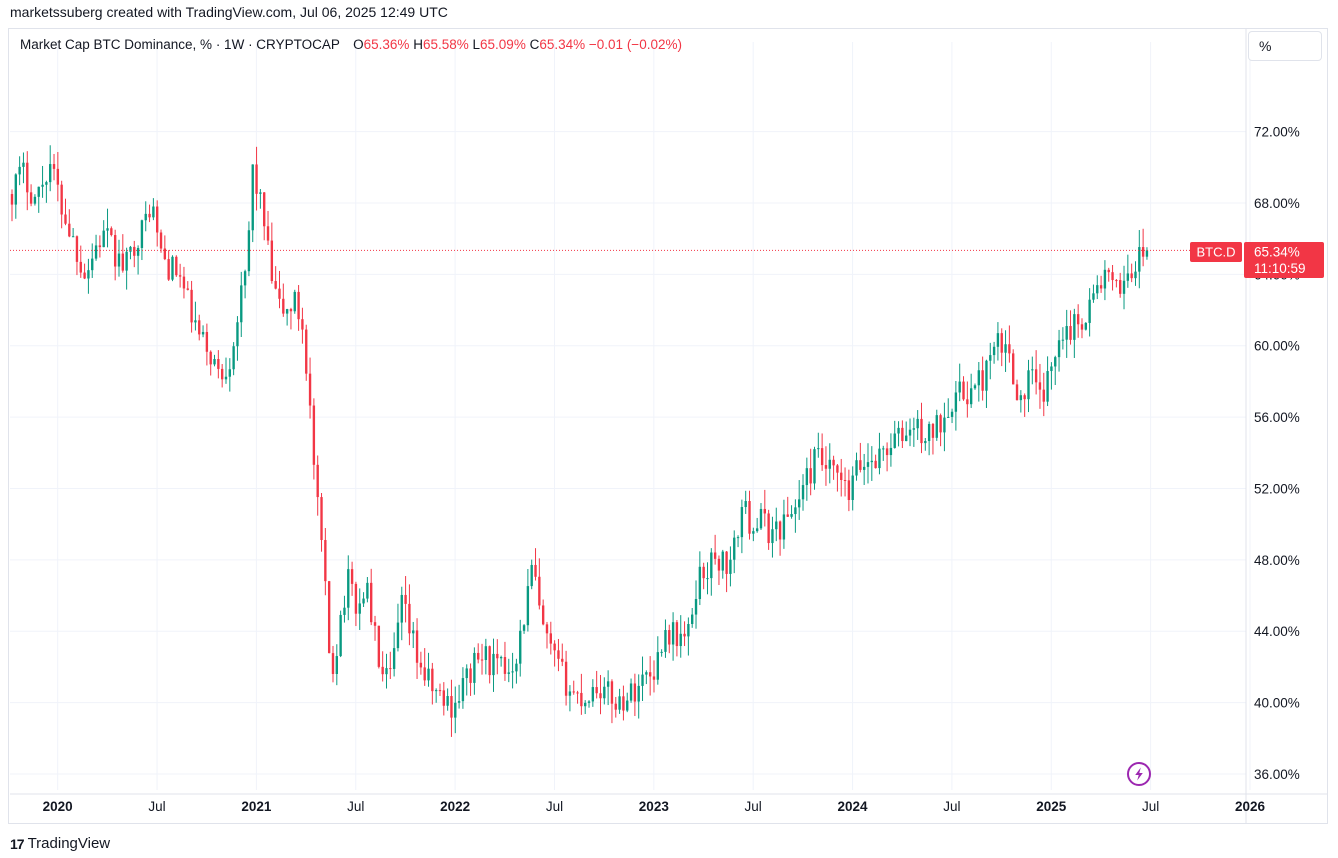  Describe the element at coordinates (1277, 774) in the screenshot. I see `y-tick-label: 36.00%` at that location.